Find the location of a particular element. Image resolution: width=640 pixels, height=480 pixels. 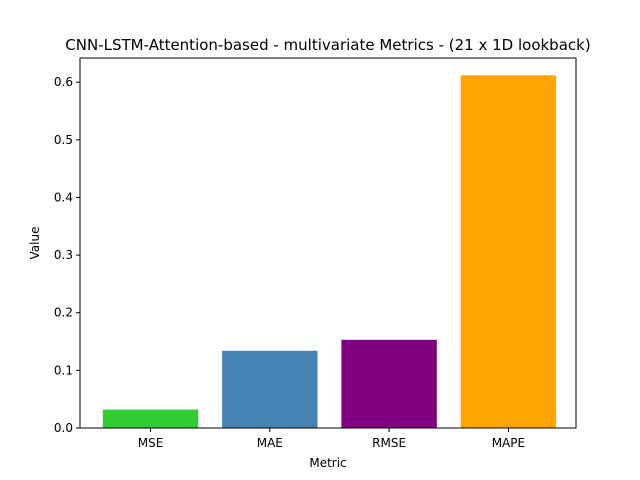

x-axis-label: Metric is located at coordinates (327, 463).